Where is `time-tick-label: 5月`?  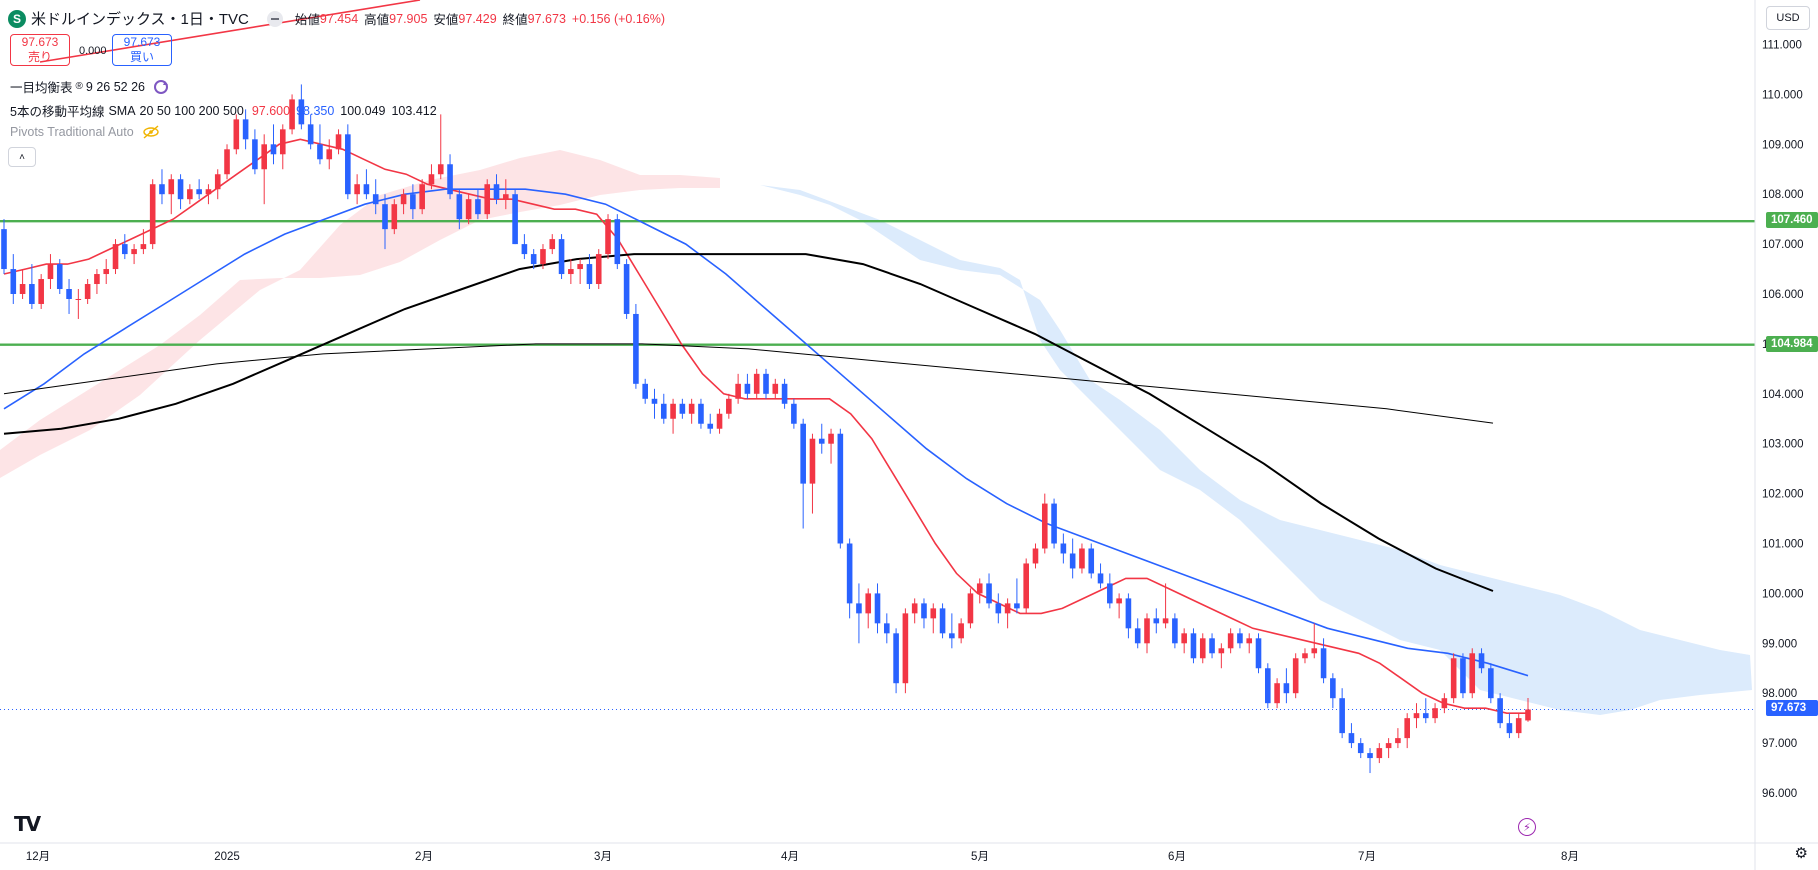 time-tick-label: 5月 is located at coordinates (980, 857).